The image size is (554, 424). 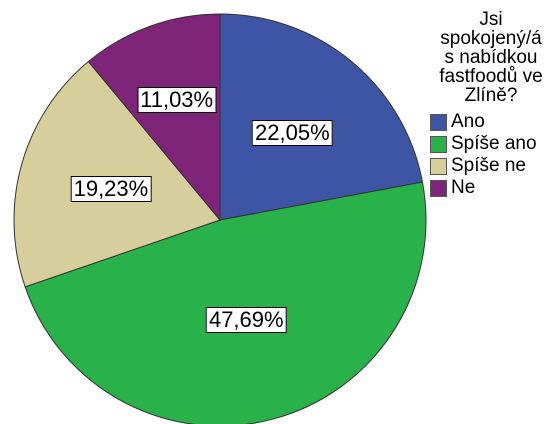 I want to click on legend-title-line: Jsi, so click(x=491, y=19).